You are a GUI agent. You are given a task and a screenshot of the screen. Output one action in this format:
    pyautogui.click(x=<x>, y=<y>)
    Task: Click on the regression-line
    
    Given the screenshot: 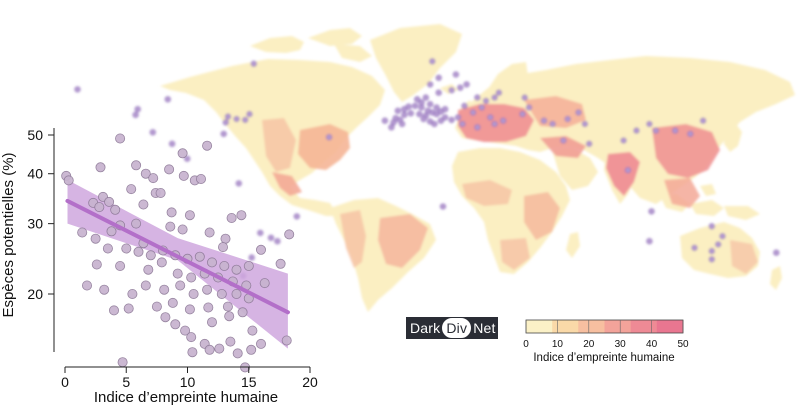 What is the action you would take?
    pyautogui.click(x=177, y=256)
    